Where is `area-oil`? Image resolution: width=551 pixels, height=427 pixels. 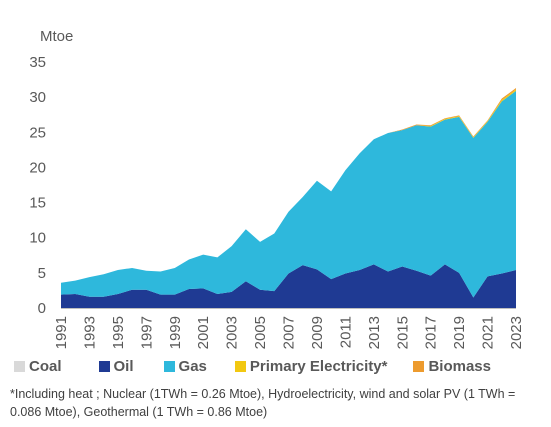
area-oil is located at coordinates (288, 286).